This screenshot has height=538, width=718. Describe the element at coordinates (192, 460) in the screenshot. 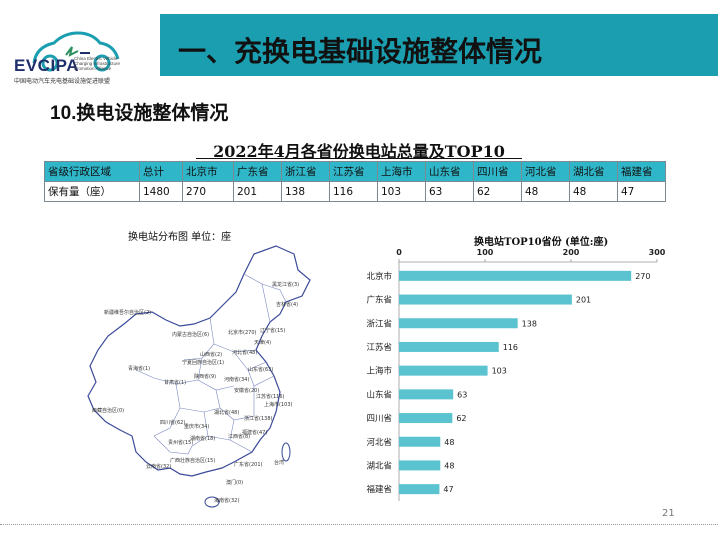

I see `map-label: 广西壮族自治区(15)` at that location.